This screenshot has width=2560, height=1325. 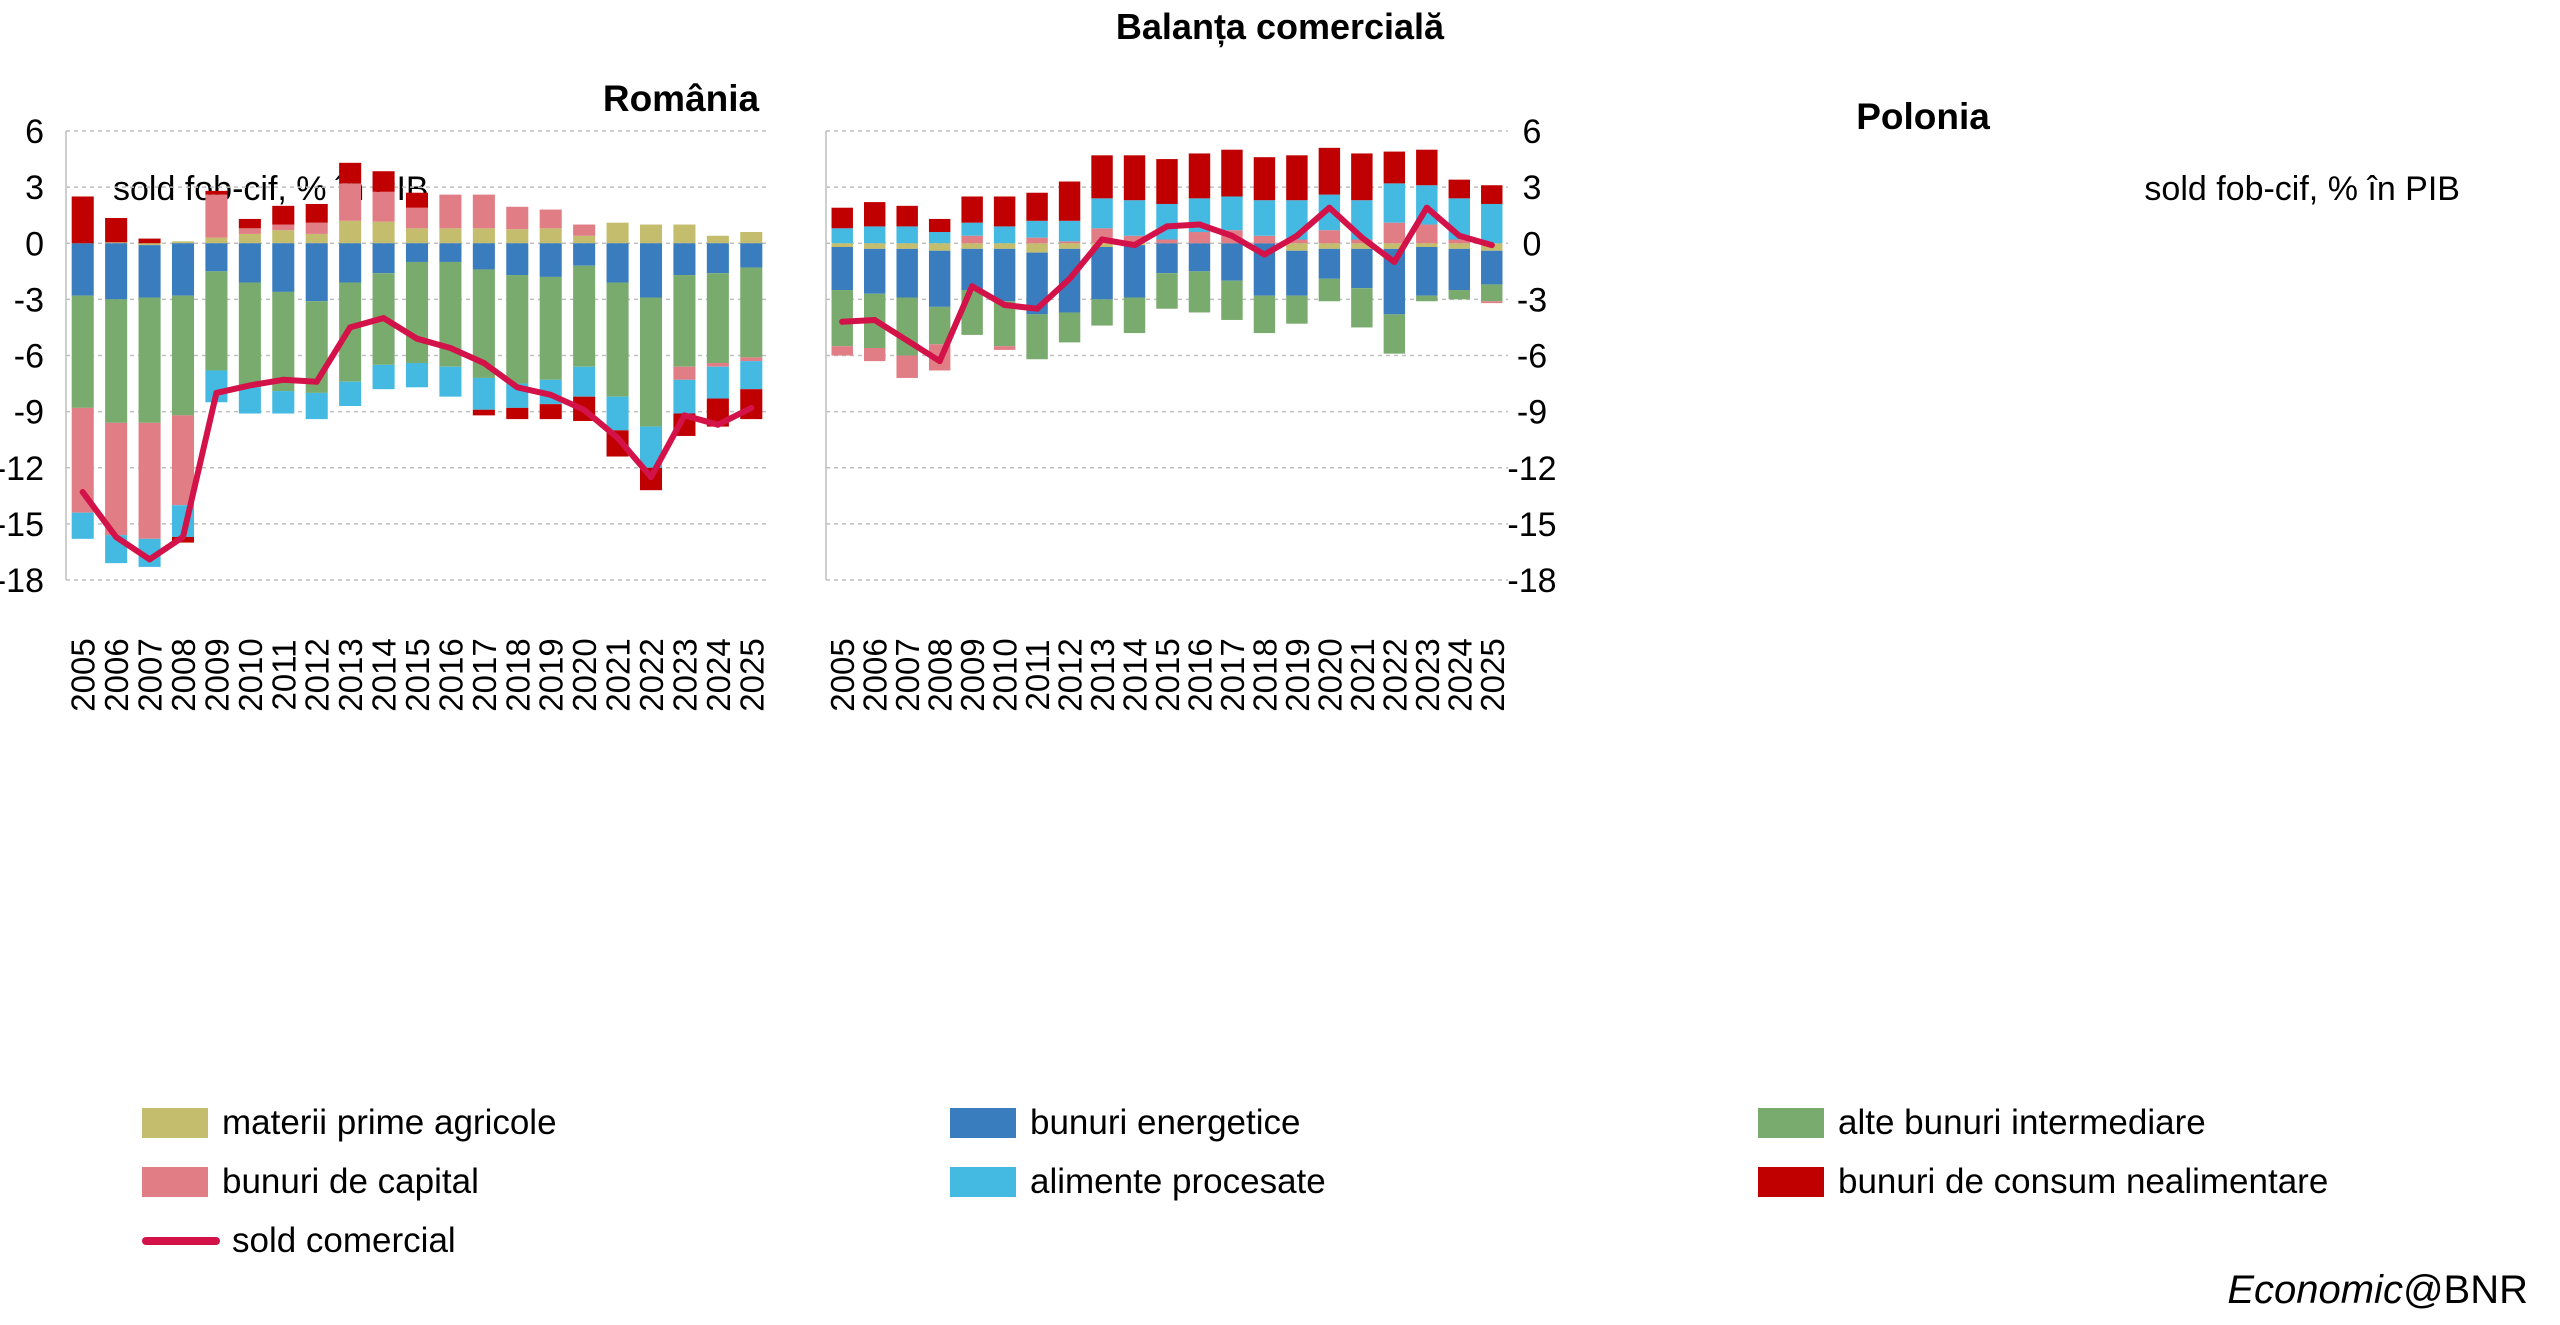 I want to click on legend-label: alte bunuri intermediare, so click(x=2022, y=1122).